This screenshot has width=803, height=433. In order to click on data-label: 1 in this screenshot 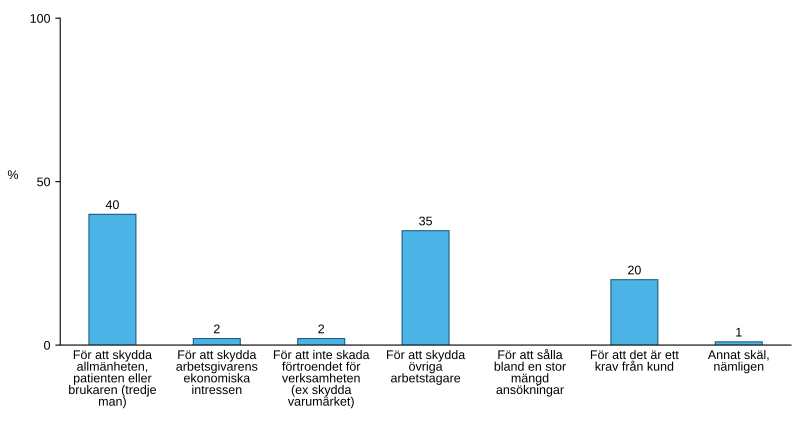, I will do `click(739, 332)`.